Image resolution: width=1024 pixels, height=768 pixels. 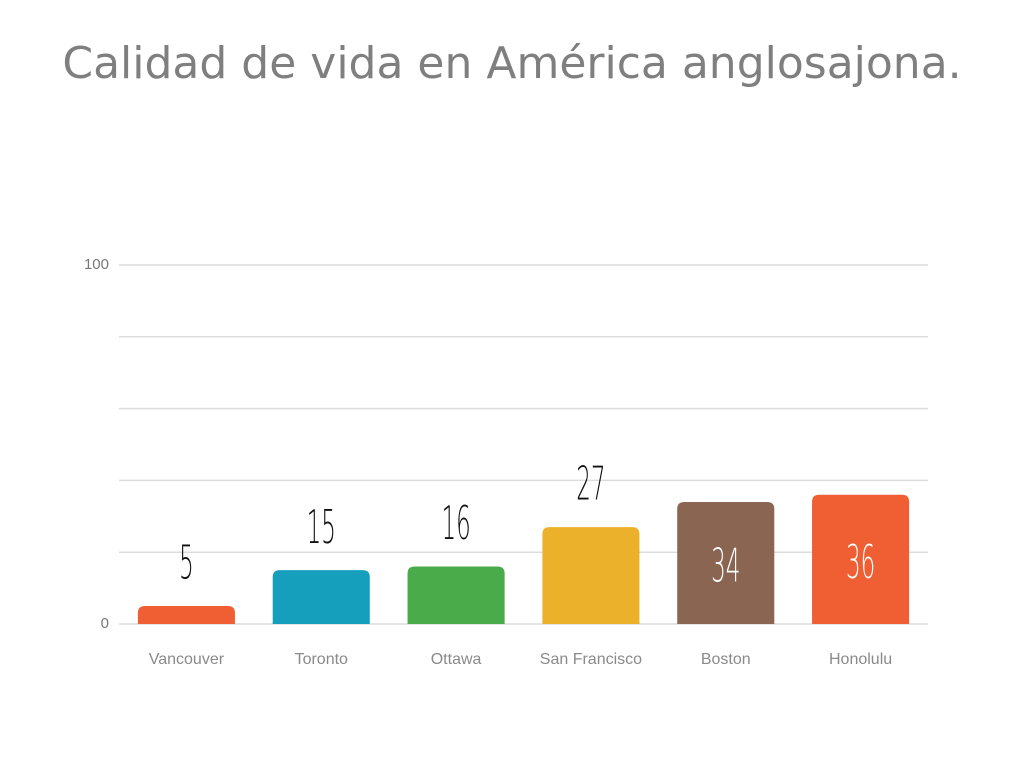 What do you see at coordinates (455, 523) in the screenshot?
I see `value-label: 16` at bounding box center [455, 523].